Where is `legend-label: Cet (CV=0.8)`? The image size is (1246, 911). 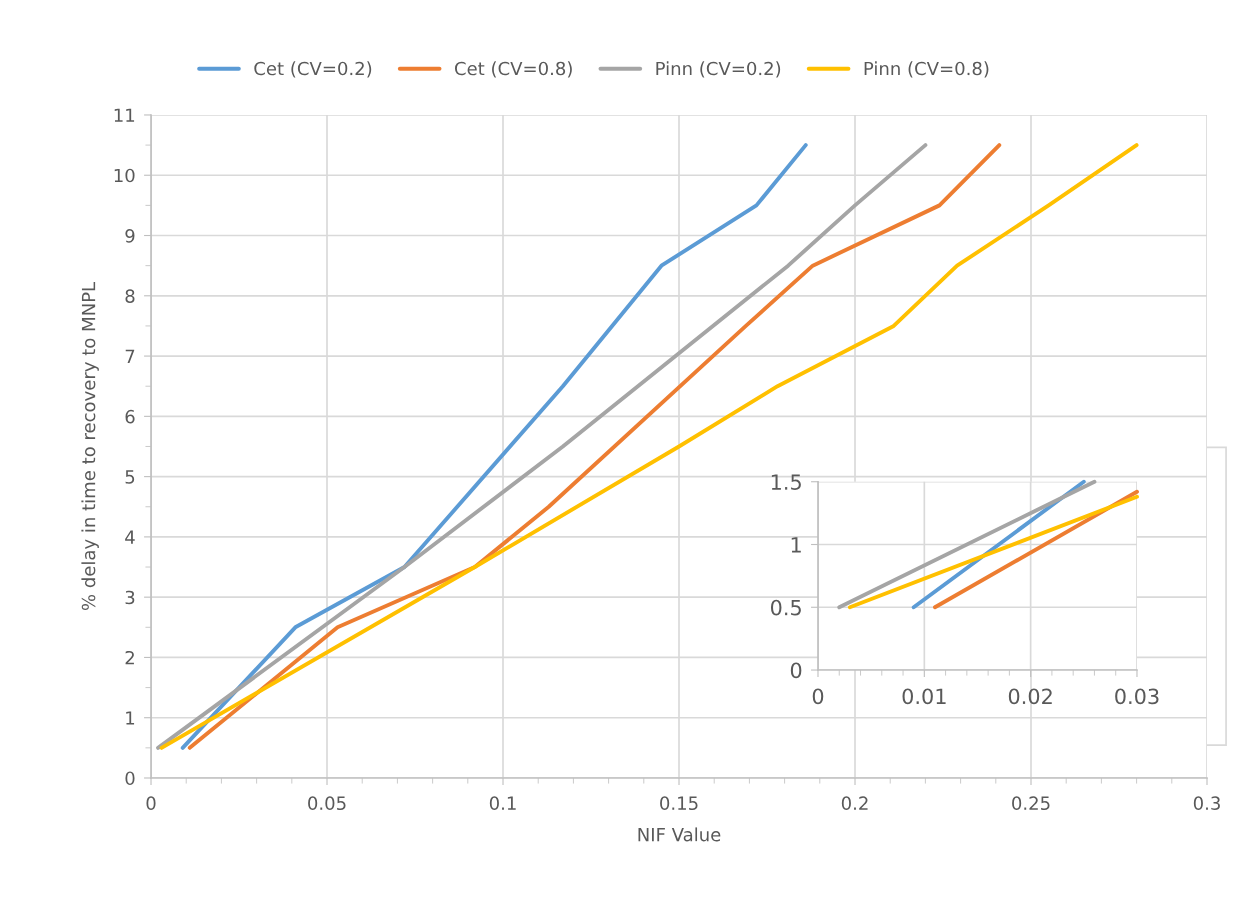 legend-label: Cet (CV=0.8) is located at coordinates (513, 69).